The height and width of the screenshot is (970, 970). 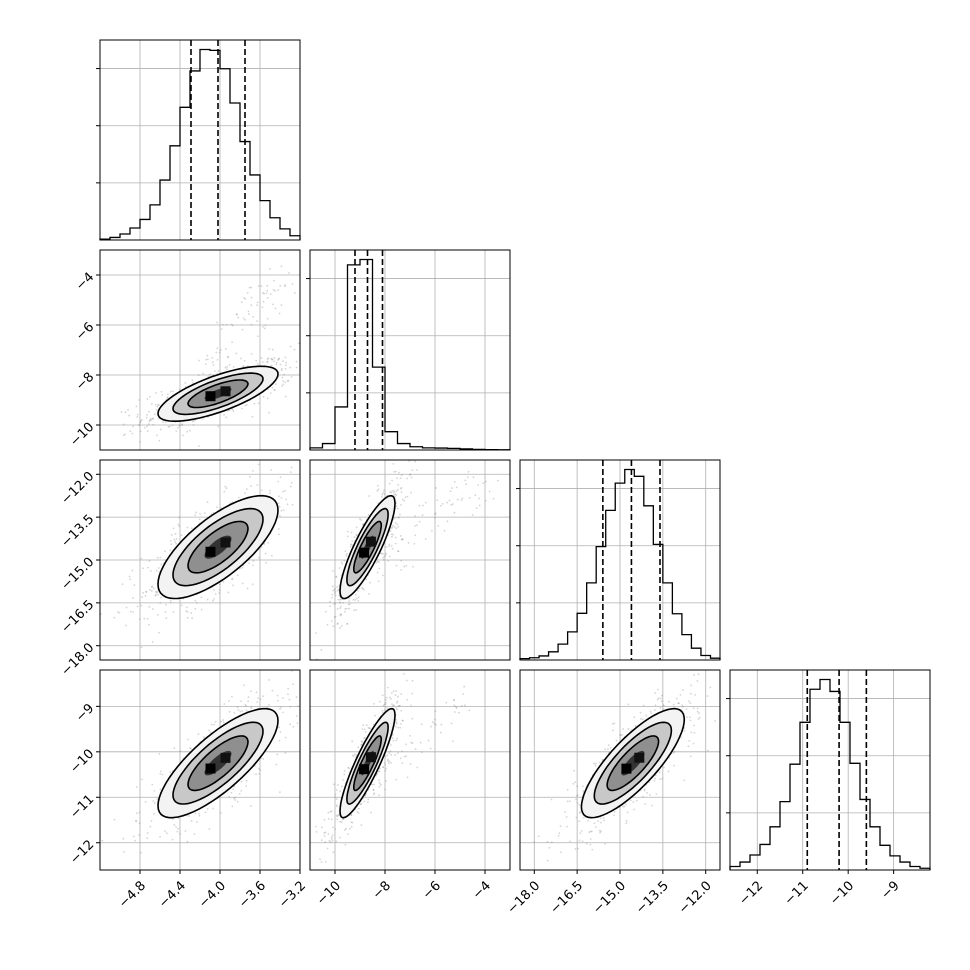 I want to click on x-tick-label: −4.4, so click(x=172, y=894).